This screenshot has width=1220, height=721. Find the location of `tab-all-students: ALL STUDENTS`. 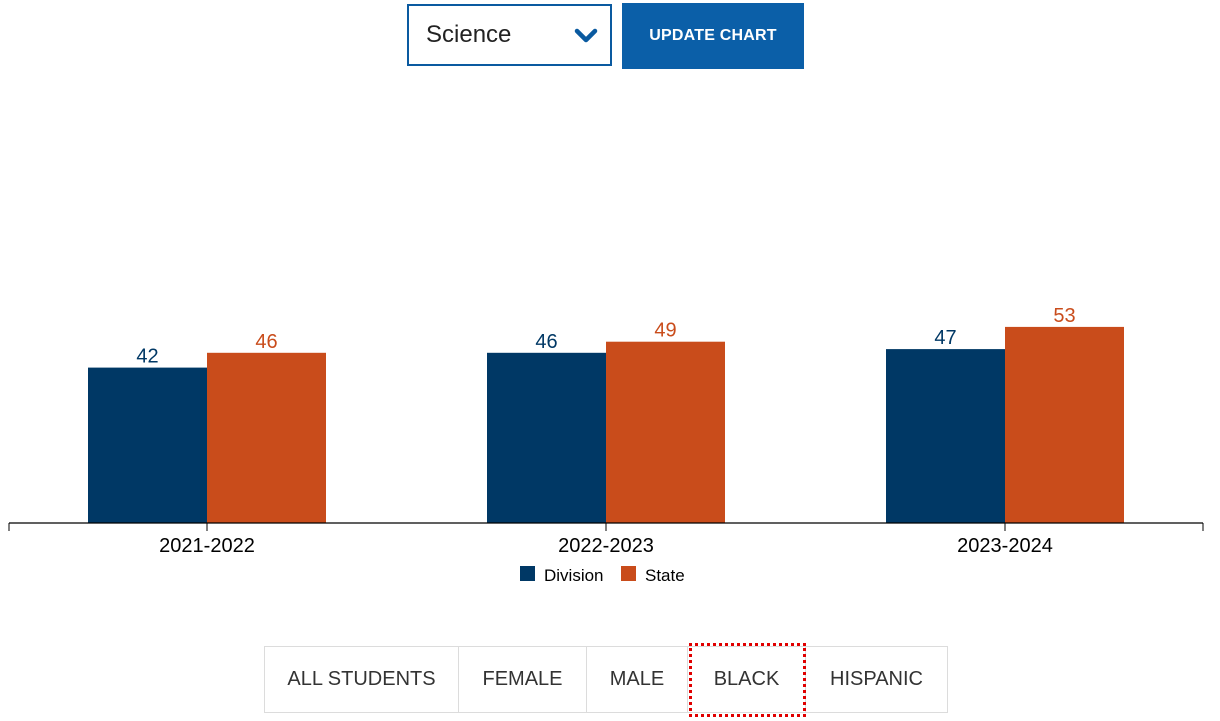

tab-all-students: ALL STUDENTS is located at coordinates (362, 679).